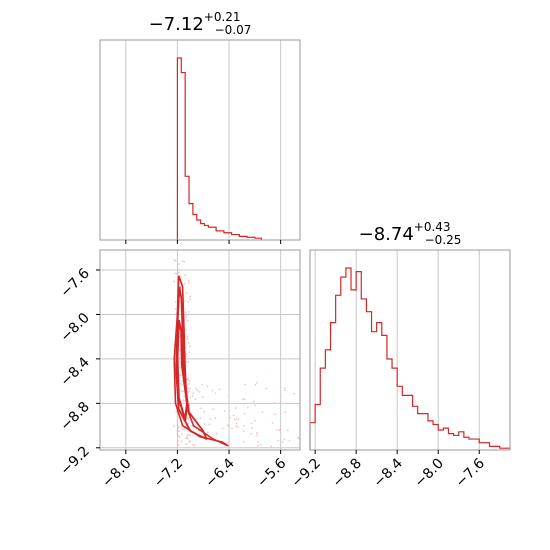 This screenshot has width=550, height=550. What do you see at coordinates (271, 472) in the screenshot?
I see `x-tick-label: −5.6` at bounding box center [271, 472].